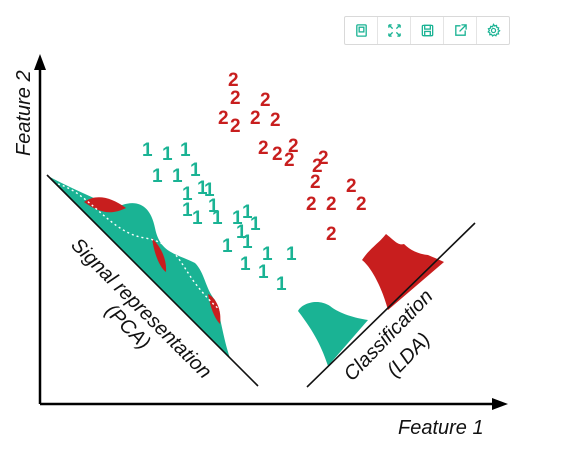 The height and width of the screenshot is (454, 588). I want to click on settings-button, so click(493, 30).